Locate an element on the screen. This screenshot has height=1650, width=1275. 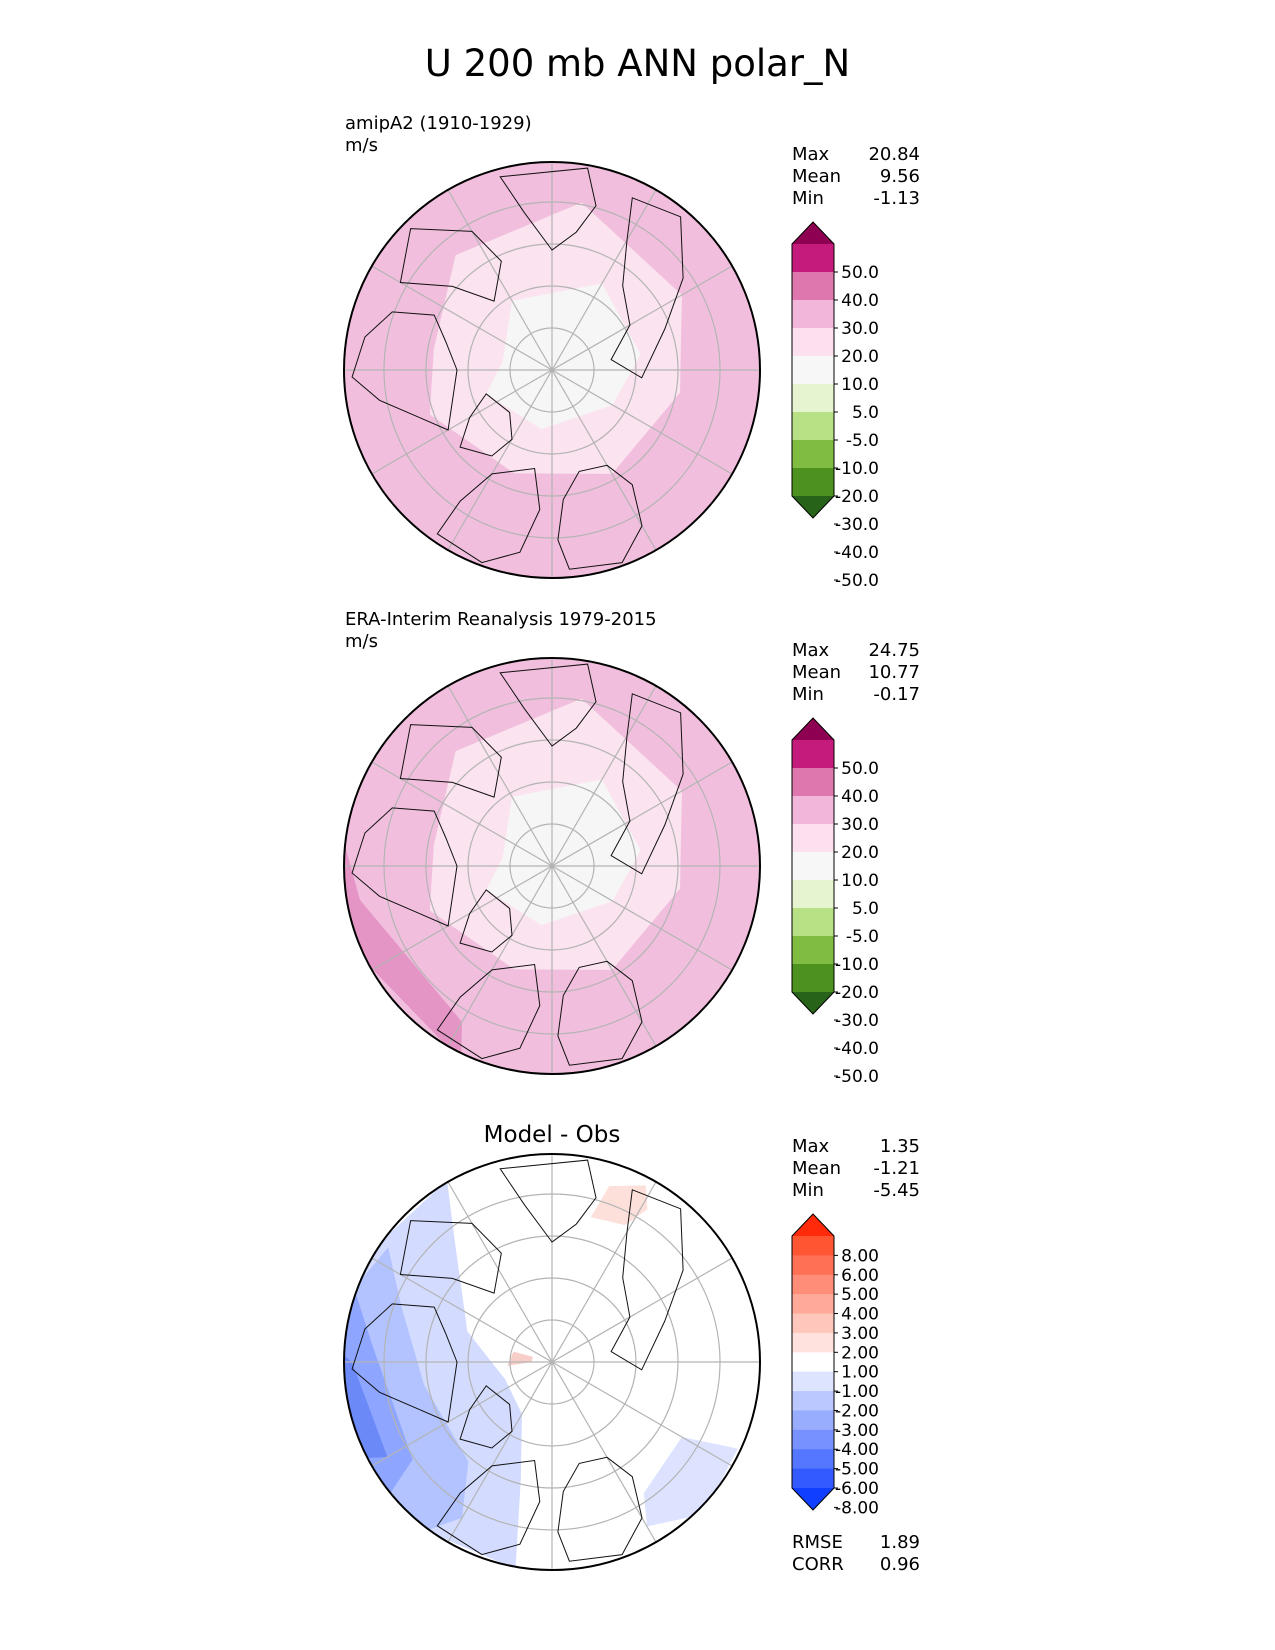
stat-label: RMSE is located at coordinates (817, 1542).